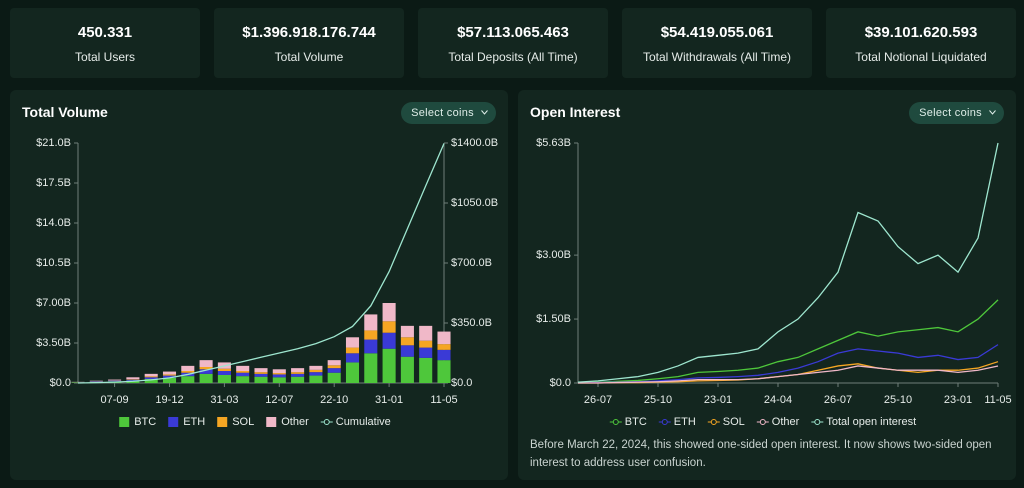 Image resolution: width=1024 pixels, height=488 pixels. I want to click on legend: BTC ETH SOL Other Cumulative, so click(255, 422).